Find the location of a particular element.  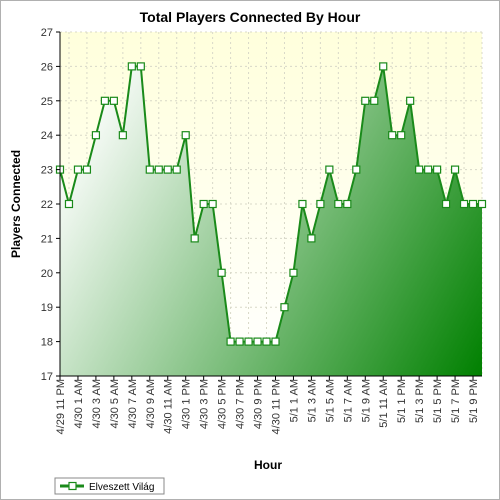

legend-marker is located at coordinates (72, 486).